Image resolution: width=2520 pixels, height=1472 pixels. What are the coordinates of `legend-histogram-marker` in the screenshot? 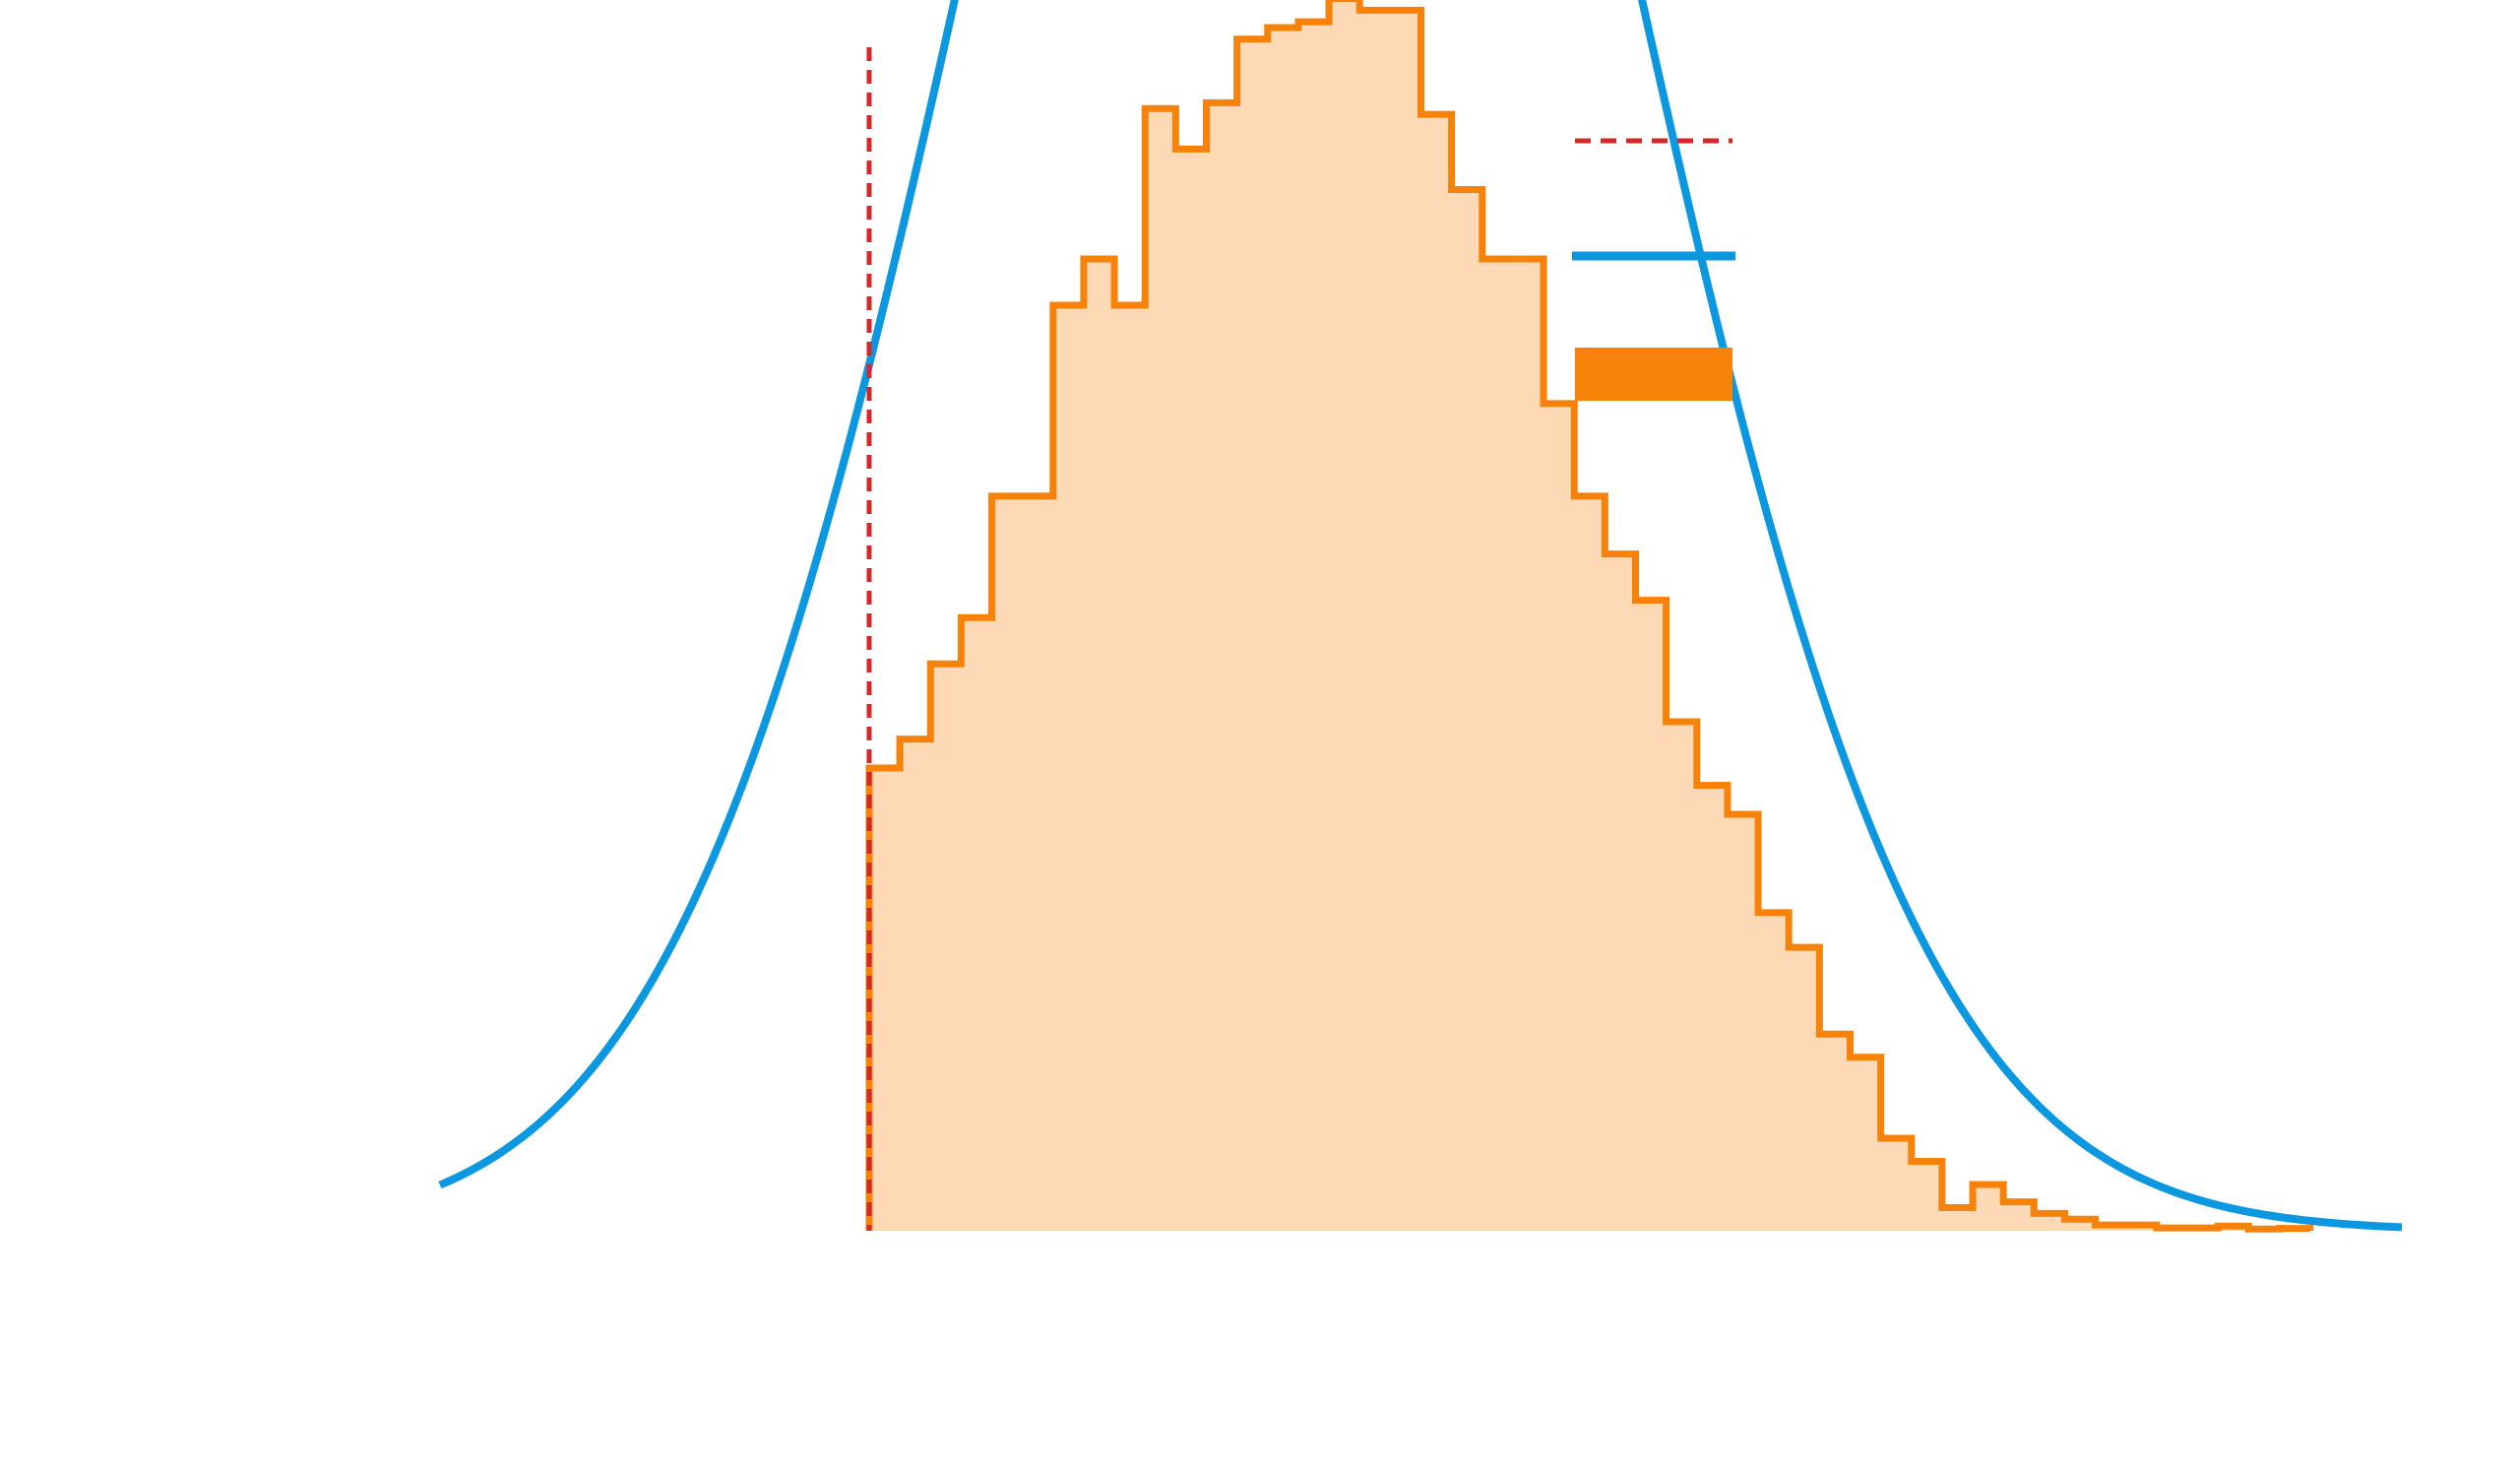 It's located at (1653, 374).